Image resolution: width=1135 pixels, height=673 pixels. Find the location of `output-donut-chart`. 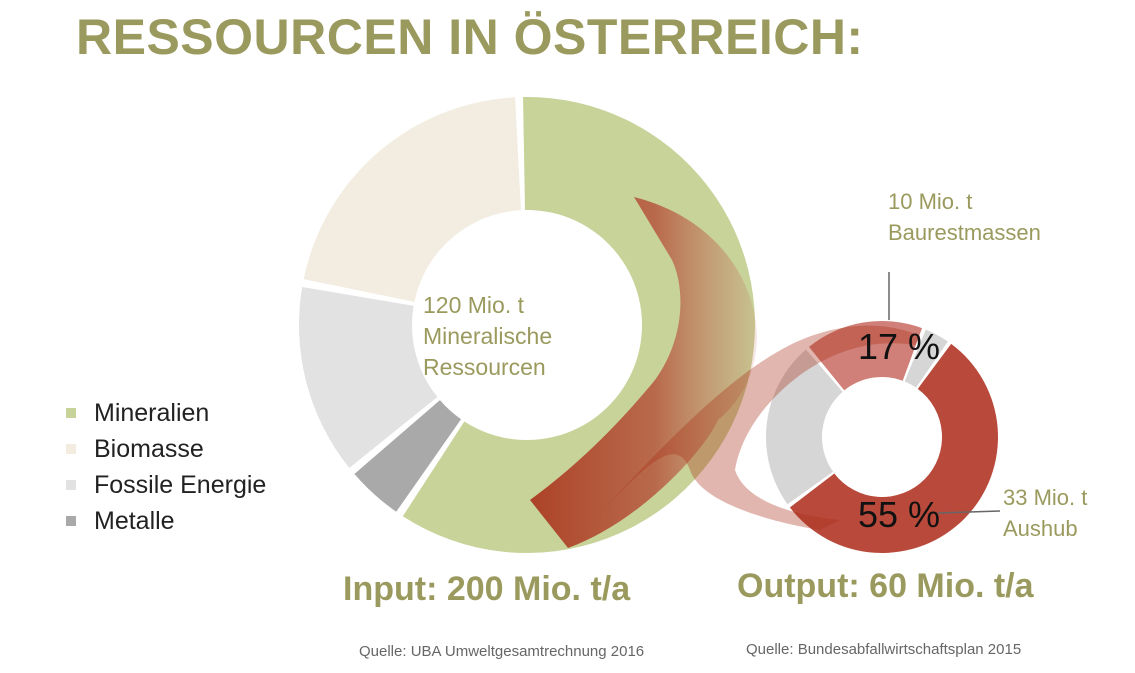

output-donut-chart is located at coordinates (881, 437).